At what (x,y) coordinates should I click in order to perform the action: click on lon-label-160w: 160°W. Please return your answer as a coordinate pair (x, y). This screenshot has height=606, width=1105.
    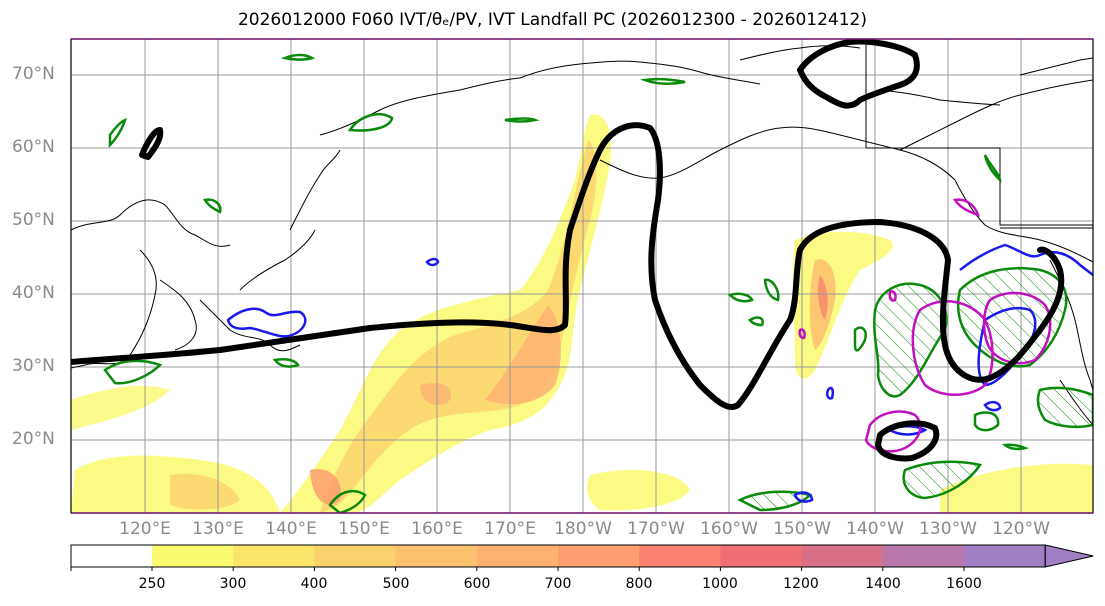
    Looking at the image, I should click on (729, 529).